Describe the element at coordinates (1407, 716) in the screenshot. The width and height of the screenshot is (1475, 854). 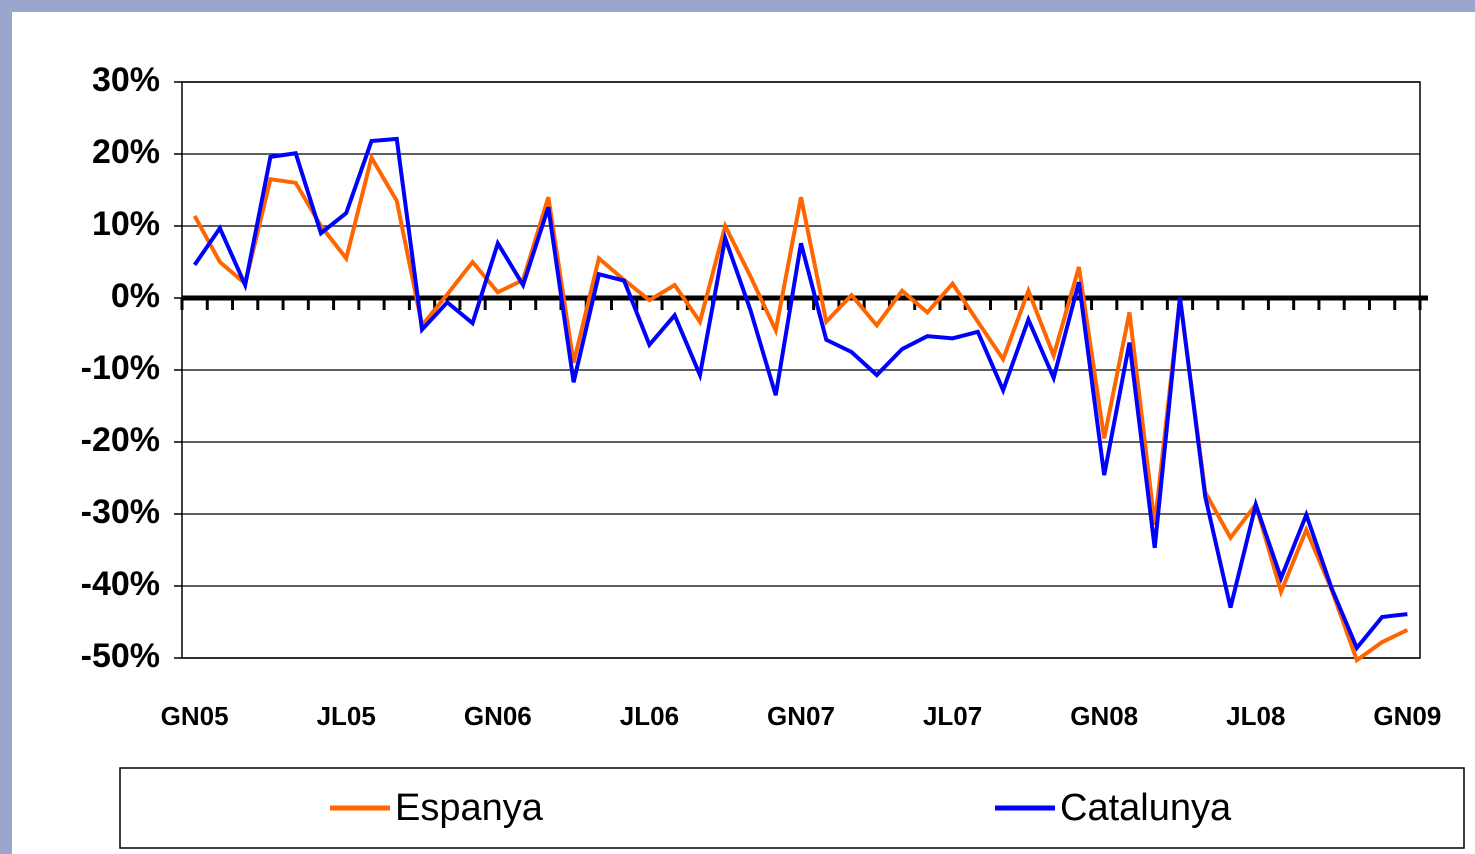
I see `x-tick-label: GN09` at that location.